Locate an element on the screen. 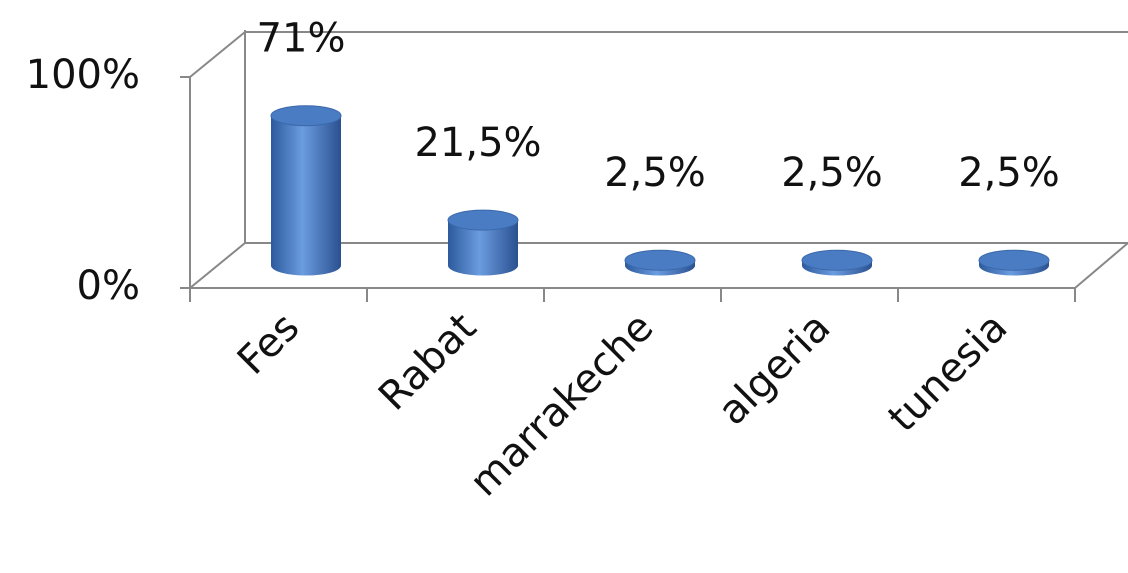 Image resolution: width=1128 pixels, height=573 pixels. y-tick-label: 0% is located at coordinates (108, 286).